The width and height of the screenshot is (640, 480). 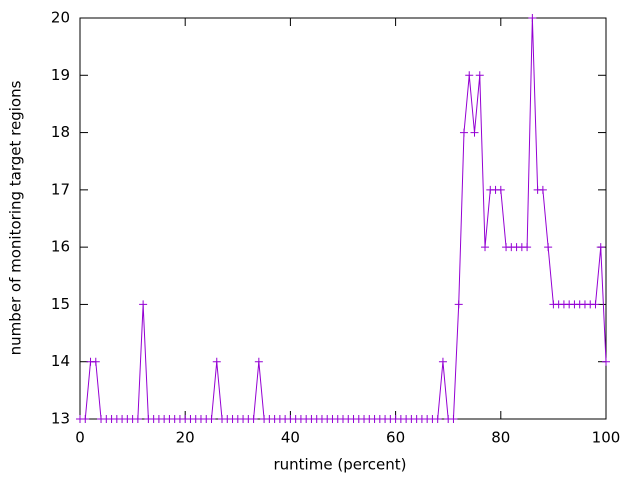 What do you see at coordinates (80, 438) in the screenshot?
I see `x-tick-label: 0` at bounding box center [80, 438].